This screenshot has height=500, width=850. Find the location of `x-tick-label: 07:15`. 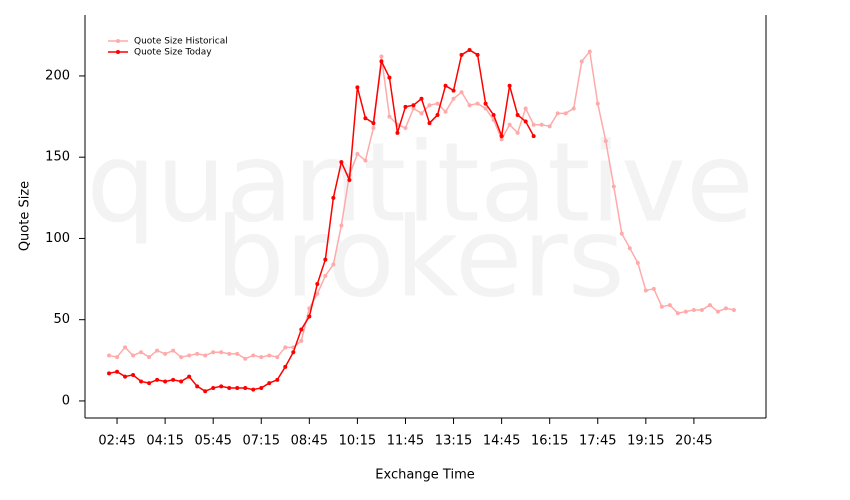

x-tick-label: 07:15 is located at coordinates (261, 441).